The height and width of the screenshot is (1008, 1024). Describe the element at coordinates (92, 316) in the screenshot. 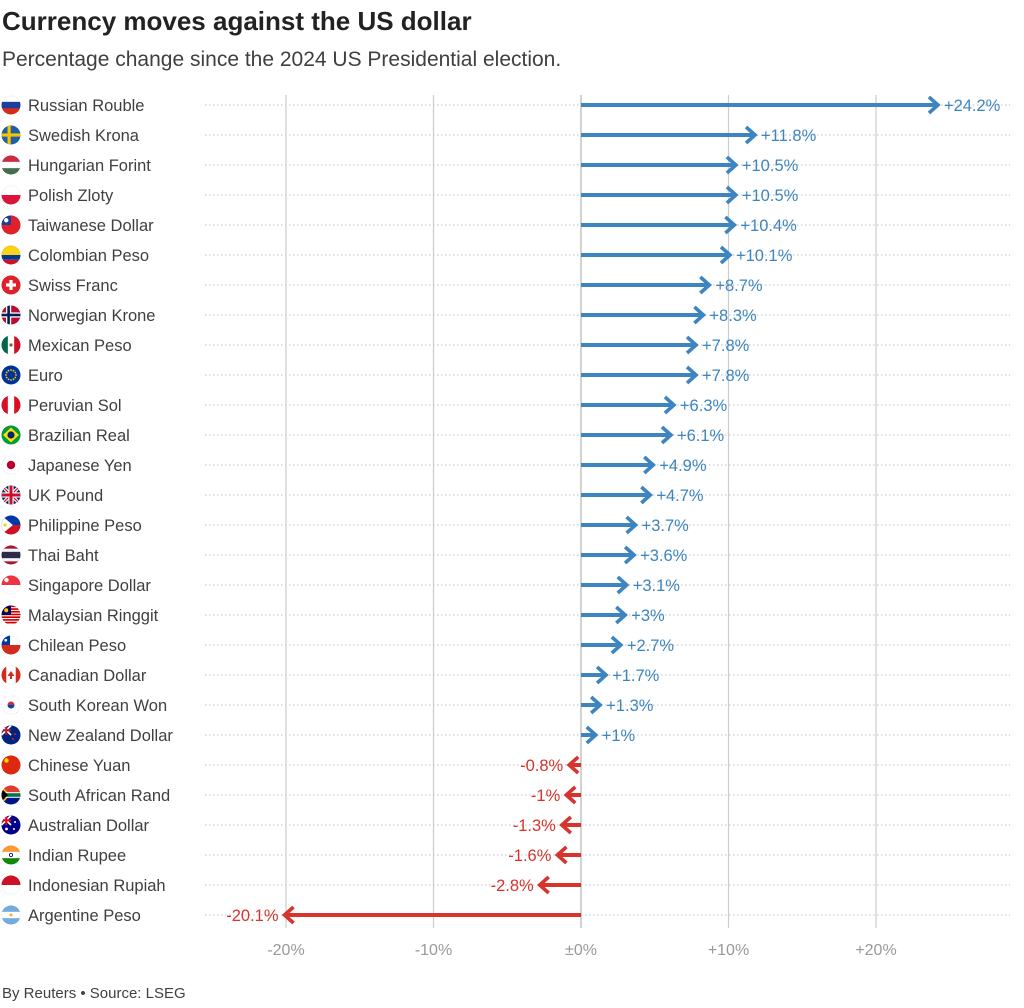

I see `currency-label: Norwegian Krone` at that location.